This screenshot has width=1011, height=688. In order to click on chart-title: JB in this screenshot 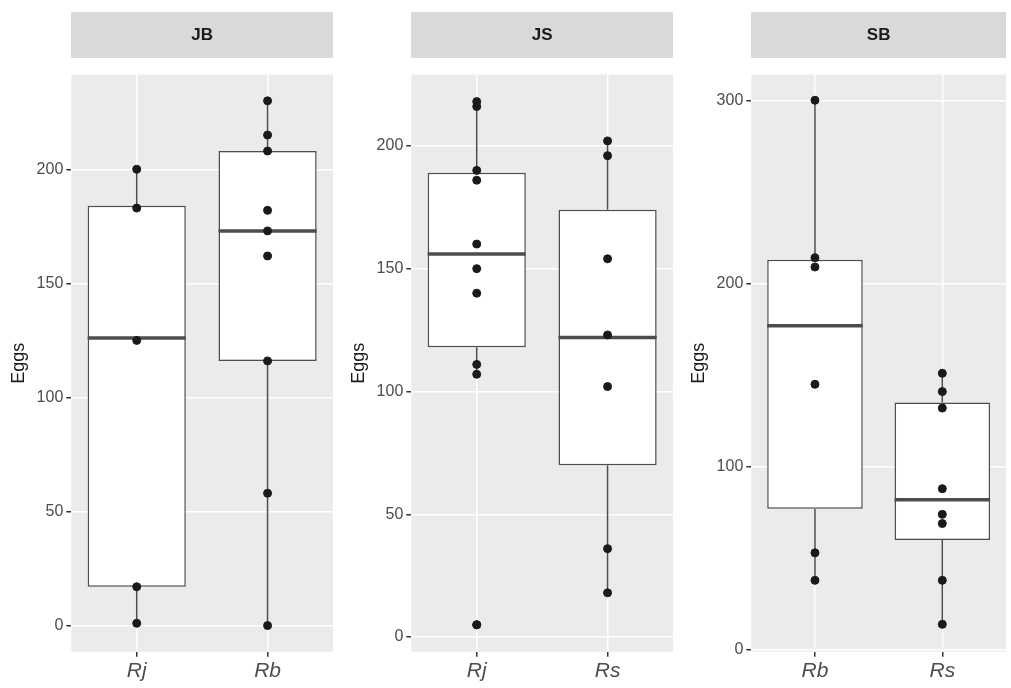, I will do `click(202, 35)`.